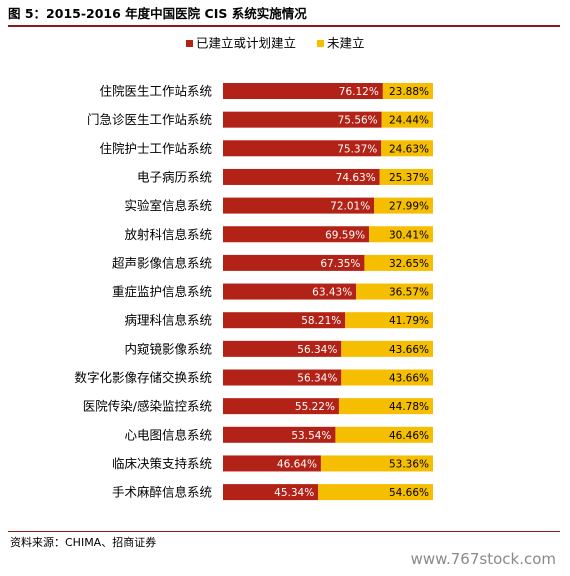  I want to click on data-label-built: 75.56%, so click(358, 121).